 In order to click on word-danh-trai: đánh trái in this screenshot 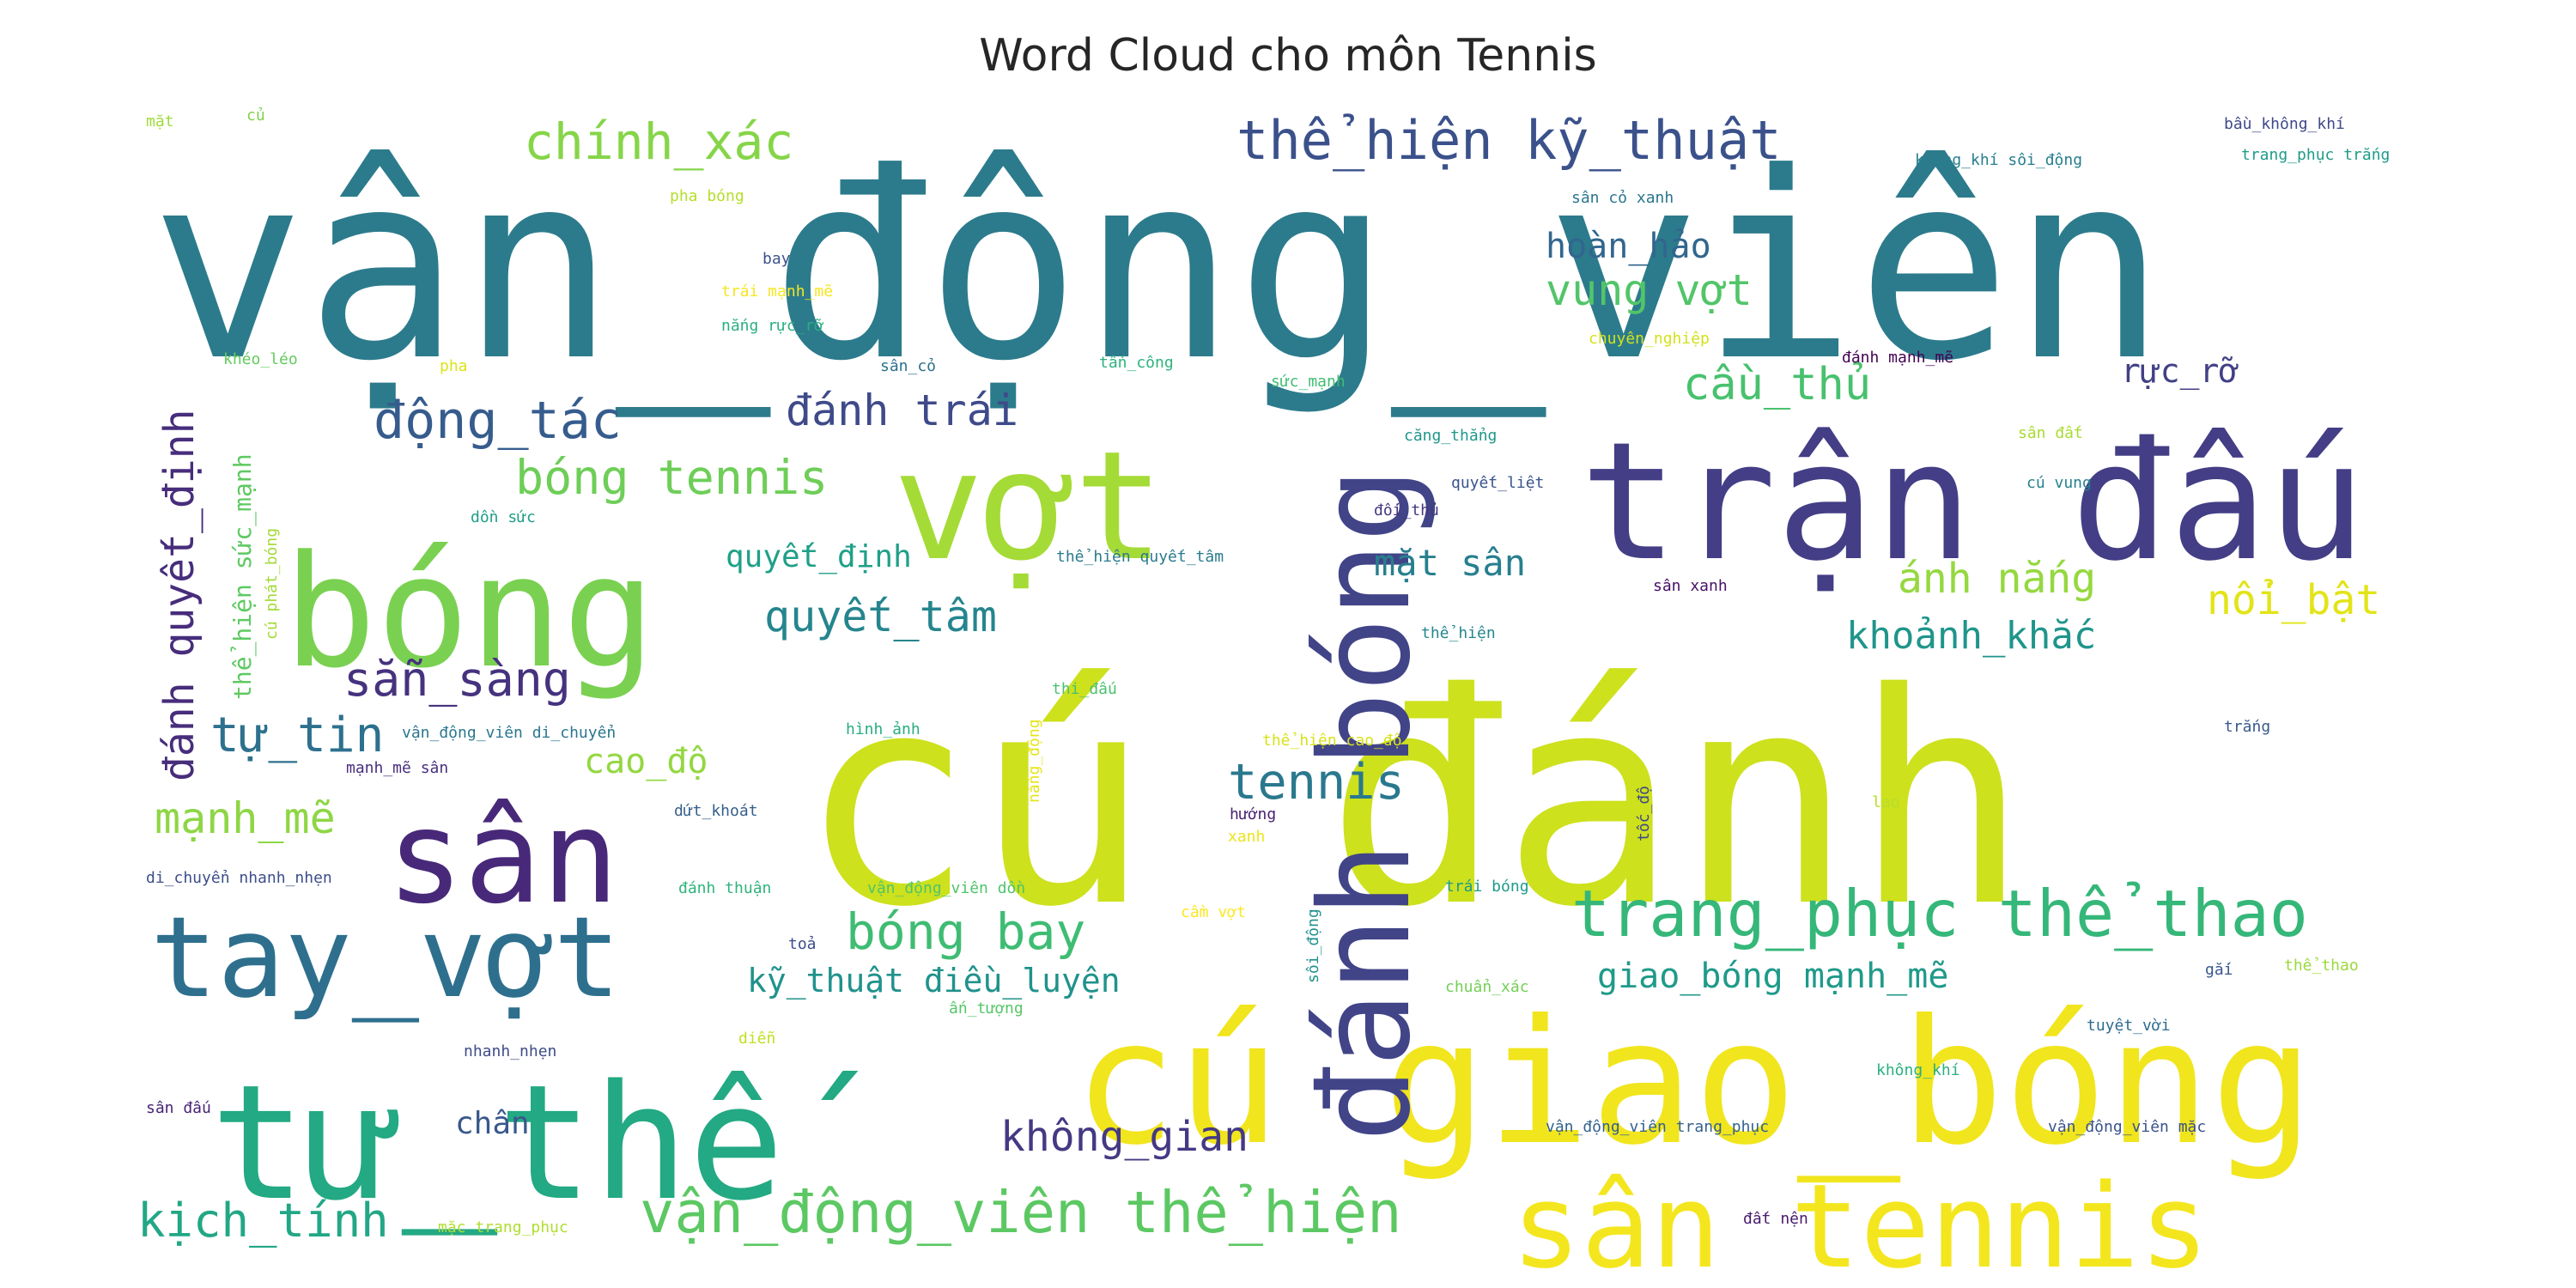, I will do `click(902, 410)`.